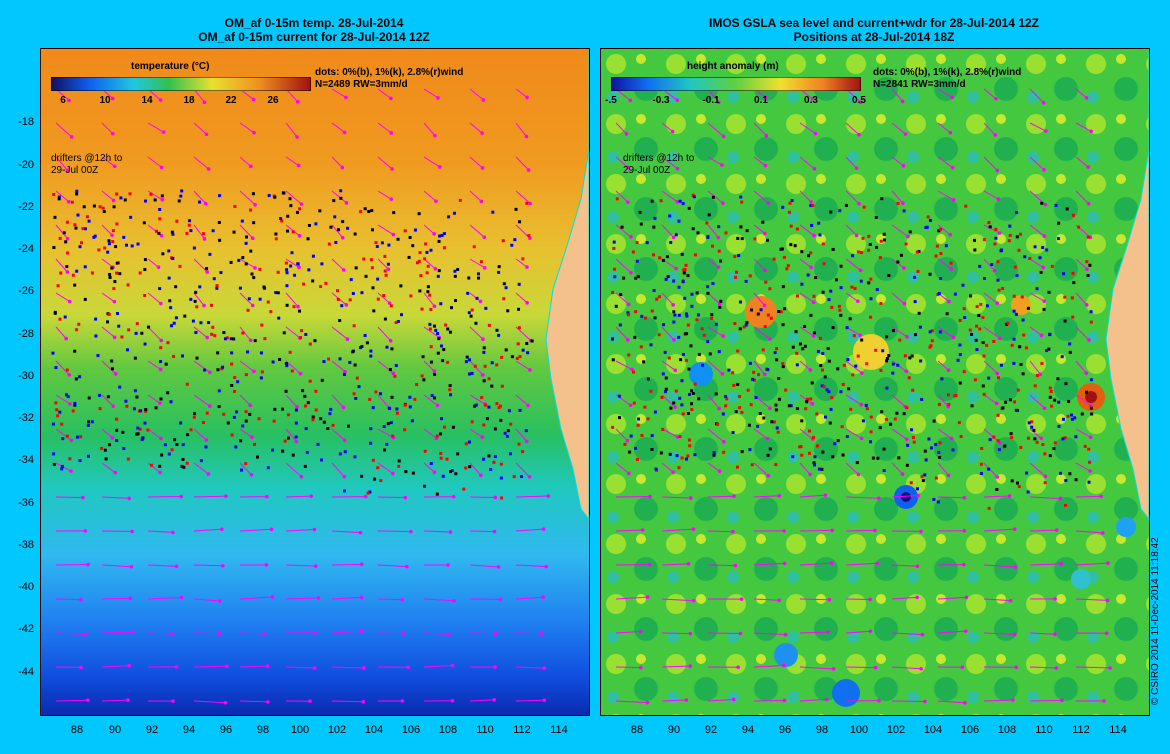  Describe the element at coordinates (26, 629) in the screenshot. I see `y-tick-label: -42` at that location.